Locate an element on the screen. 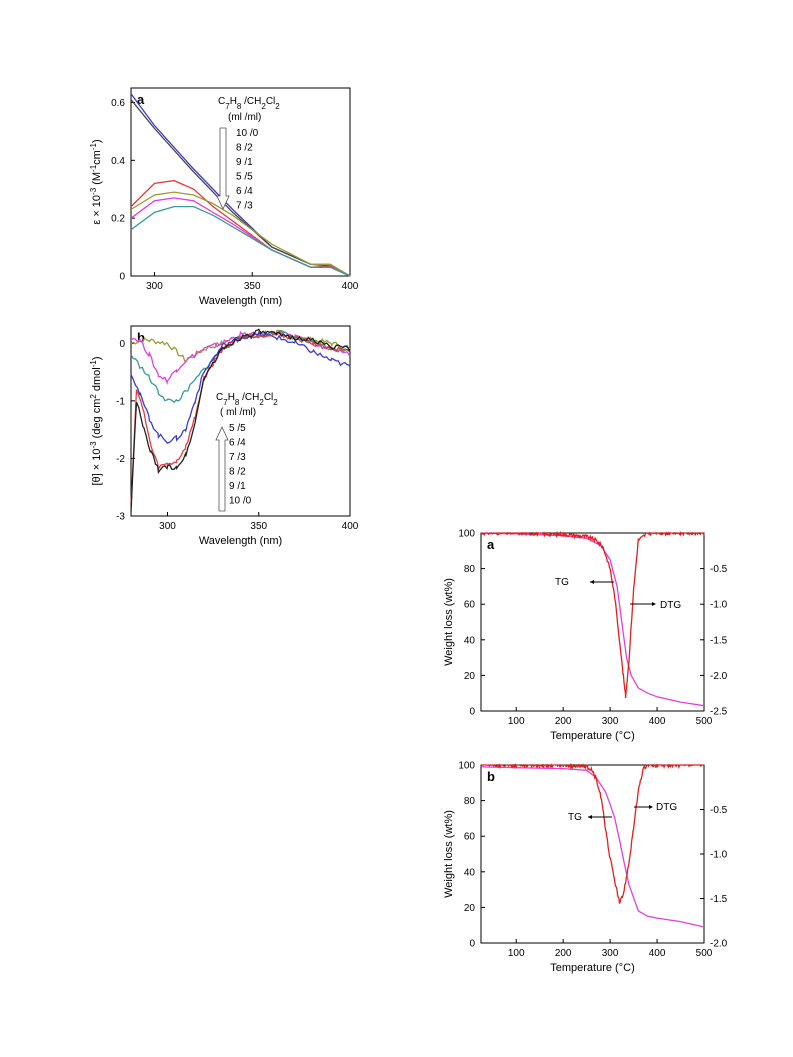 The height and width of the screenshot is (1057, 793). tga-b-panel-label: b is located at coordinates (491, 776).